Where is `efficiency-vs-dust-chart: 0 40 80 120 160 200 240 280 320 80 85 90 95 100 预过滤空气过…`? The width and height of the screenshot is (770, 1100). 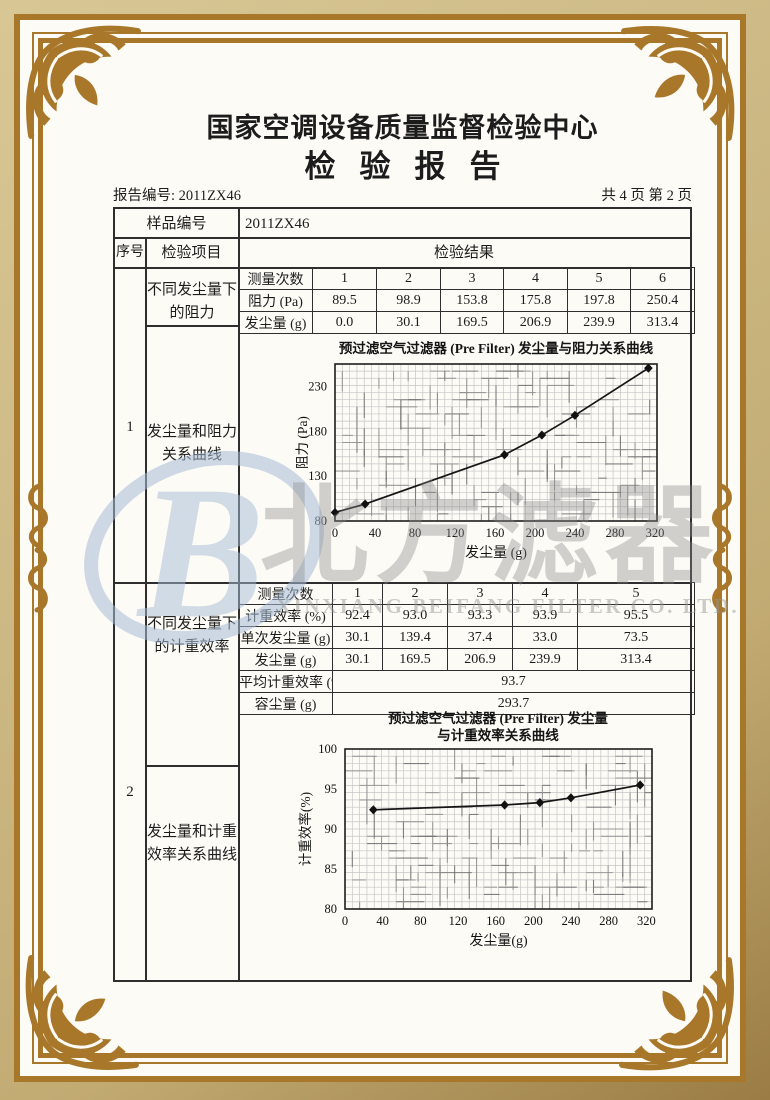 efficiency-vs-dust-chart: 0 40 80 120 160 200 240 280 320 80 85 90 95 100 预过滤空气过… is located at coordinates (476, 829).